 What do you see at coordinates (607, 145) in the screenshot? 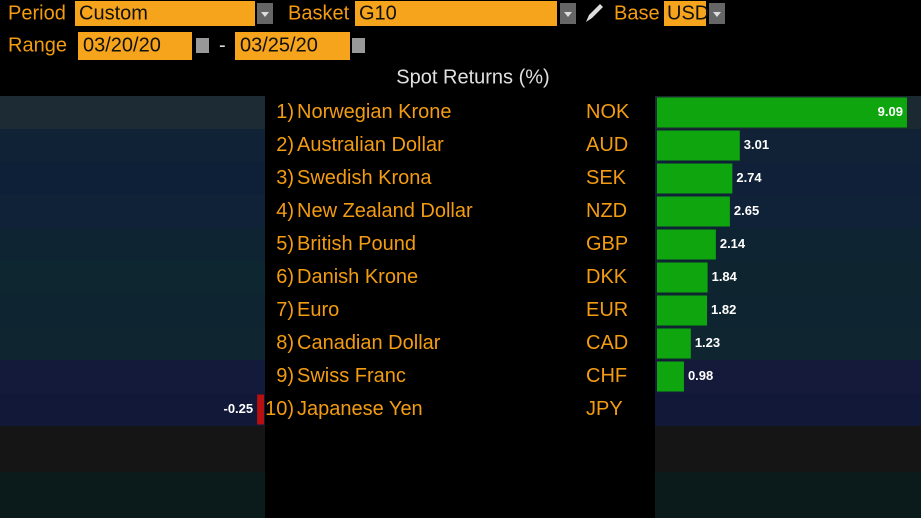
I see `currency-code: AUD` at bounding box center [607, 145].